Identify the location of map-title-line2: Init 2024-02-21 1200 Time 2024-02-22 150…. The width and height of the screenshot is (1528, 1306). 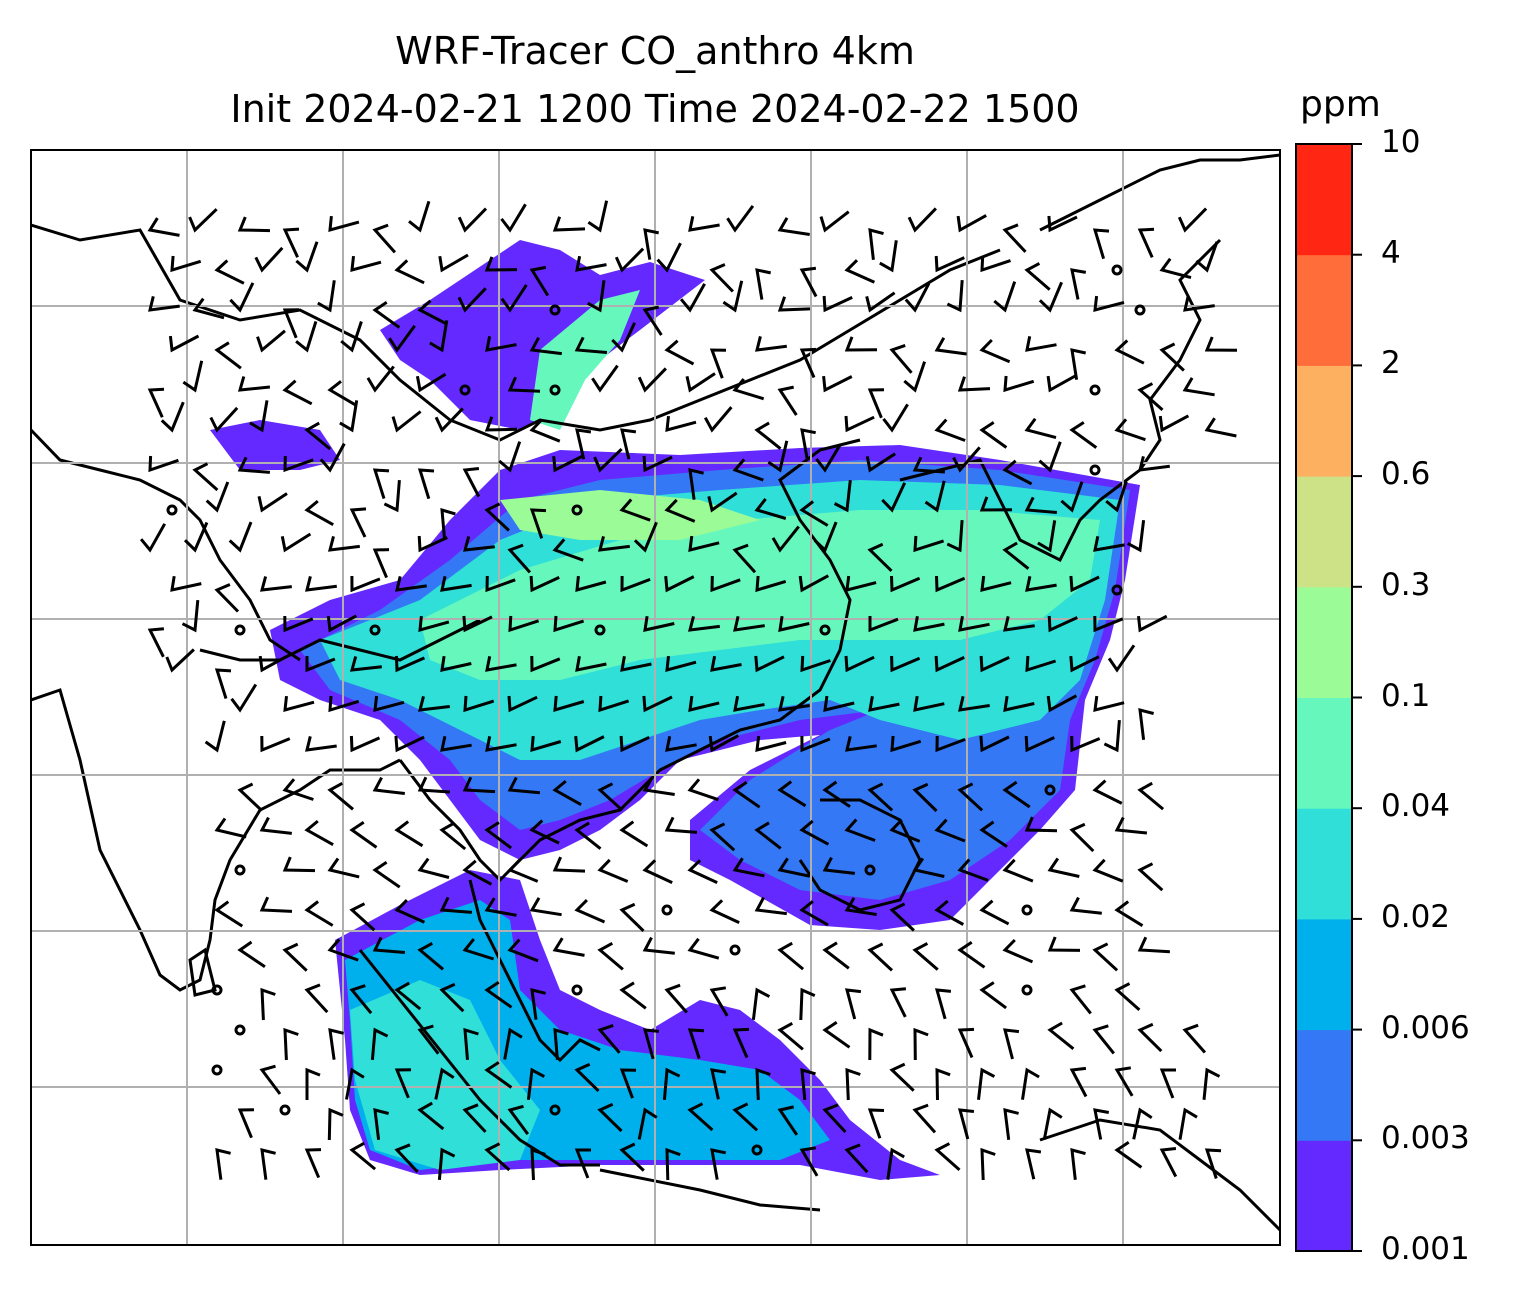
(655, 109).